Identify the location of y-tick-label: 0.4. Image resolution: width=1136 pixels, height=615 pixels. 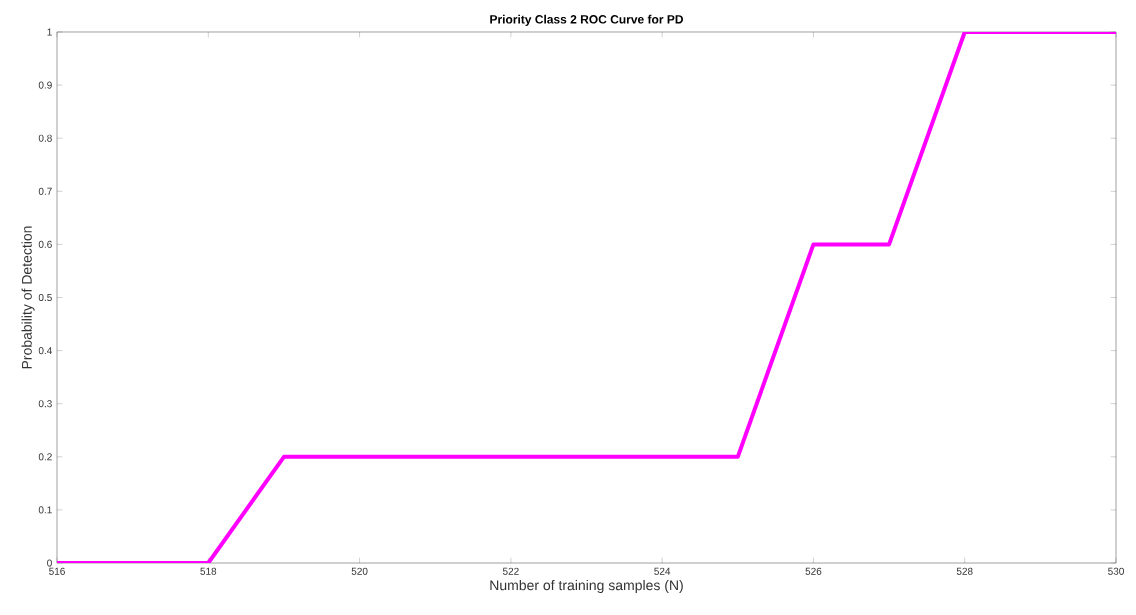
(45, 351).